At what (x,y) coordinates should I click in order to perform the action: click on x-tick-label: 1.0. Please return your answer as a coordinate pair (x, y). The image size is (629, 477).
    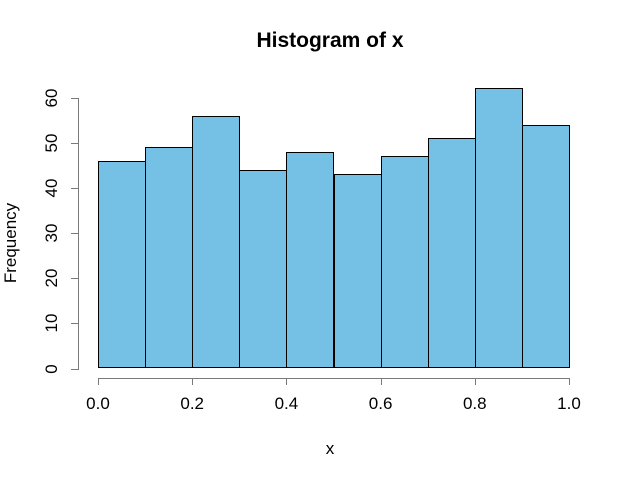
    Looking at the image, I should click on (569, 403).